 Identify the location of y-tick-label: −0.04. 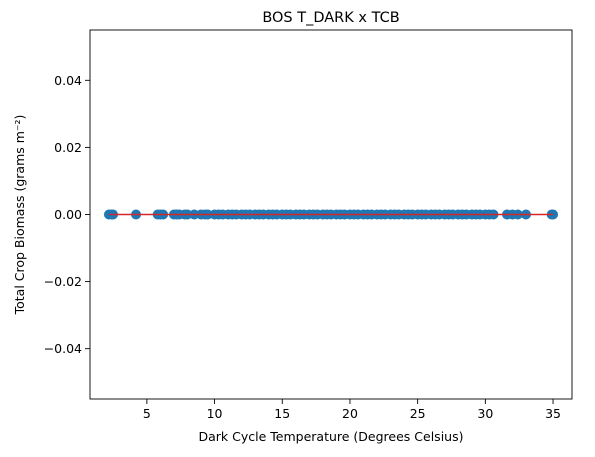
(63, 348).